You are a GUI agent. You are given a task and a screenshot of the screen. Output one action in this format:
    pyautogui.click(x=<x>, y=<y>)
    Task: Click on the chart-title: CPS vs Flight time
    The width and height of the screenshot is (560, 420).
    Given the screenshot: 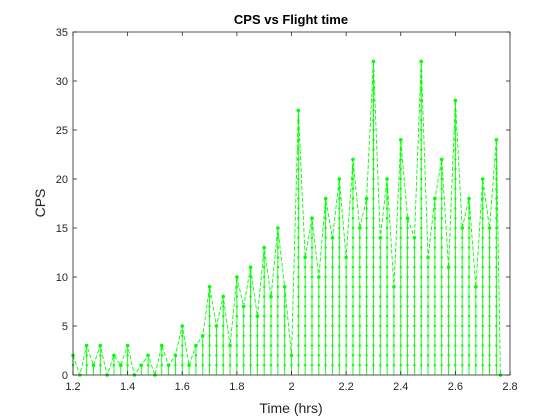 What is the action you would take?
    pyautogui.click(x=291, y=19)
    